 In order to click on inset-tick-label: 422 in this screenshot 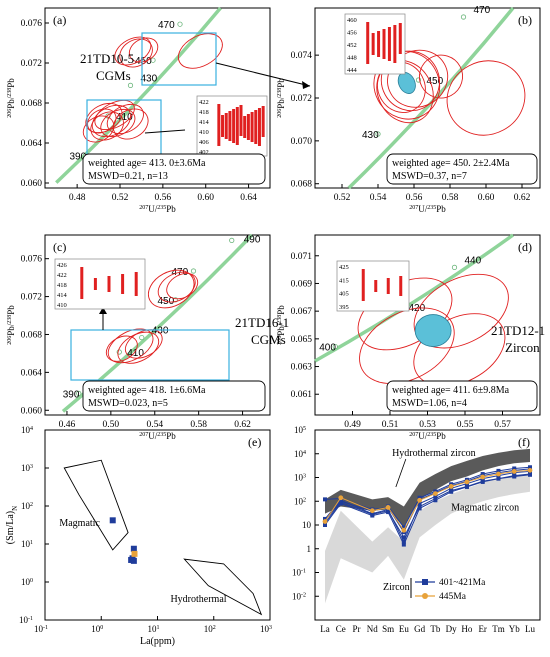, I will do `click(204, 102)`.